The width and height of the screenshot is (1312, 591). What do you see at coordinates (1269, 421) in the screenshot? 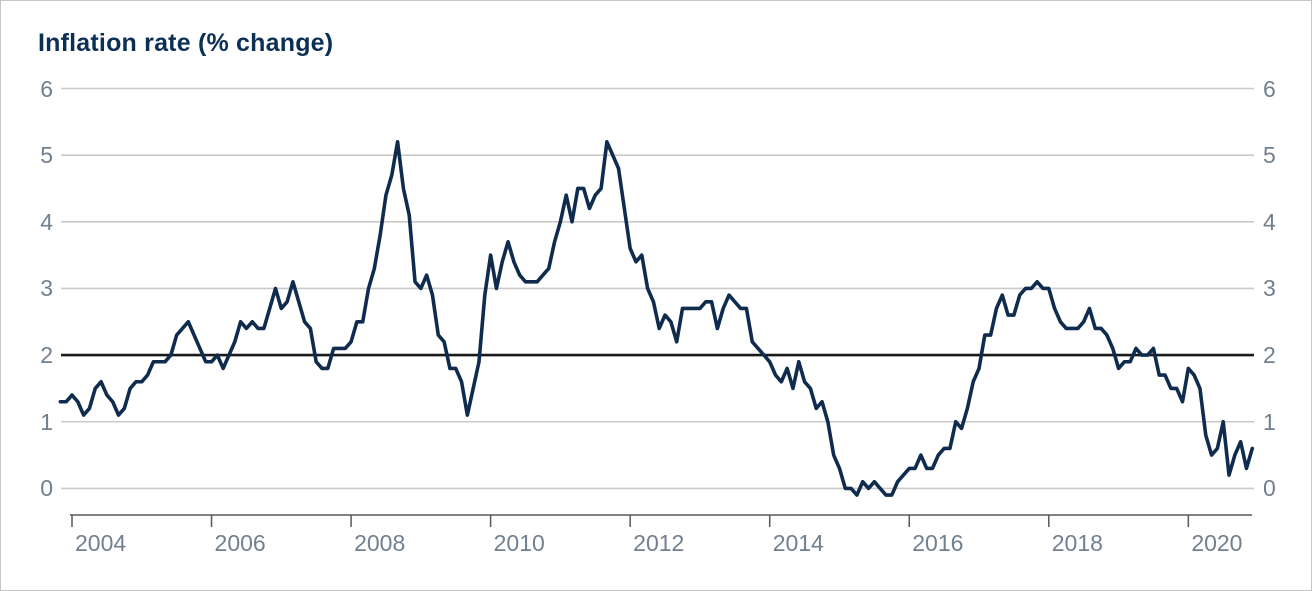
I see `y-axis-label-right-1: 1` at bounding box center [1269, 421].